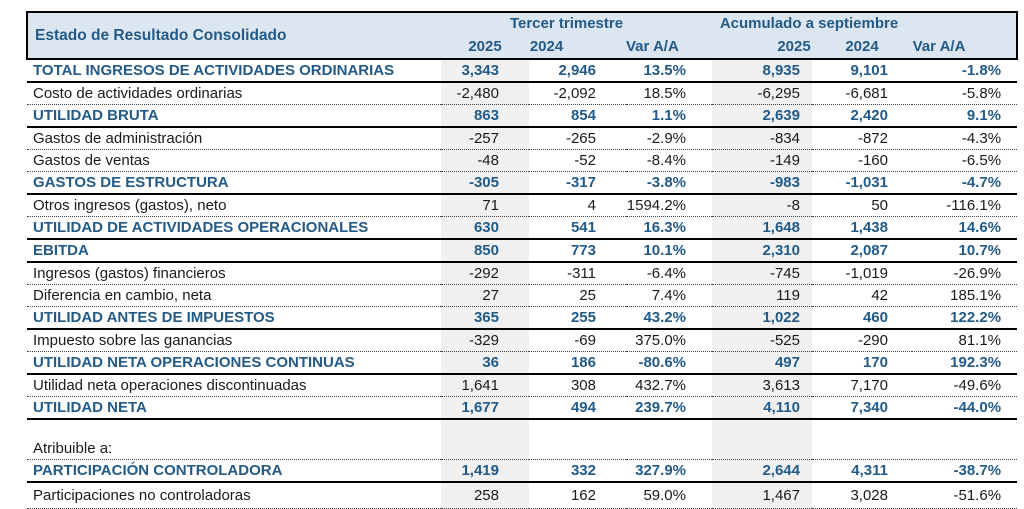  What do you see at coordinates (577, 160) in the screenshot?
I see `value-cell: -52` at bounding box center [577, 160].